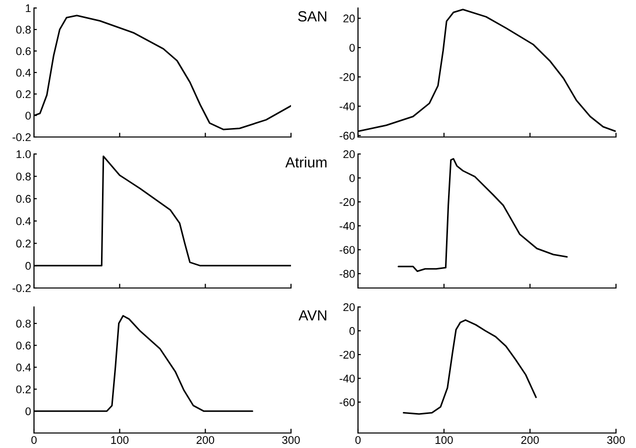  Describe the element at coordinates (28, 8) in the screenshot. I see `y-tick-label: 1` at that location.